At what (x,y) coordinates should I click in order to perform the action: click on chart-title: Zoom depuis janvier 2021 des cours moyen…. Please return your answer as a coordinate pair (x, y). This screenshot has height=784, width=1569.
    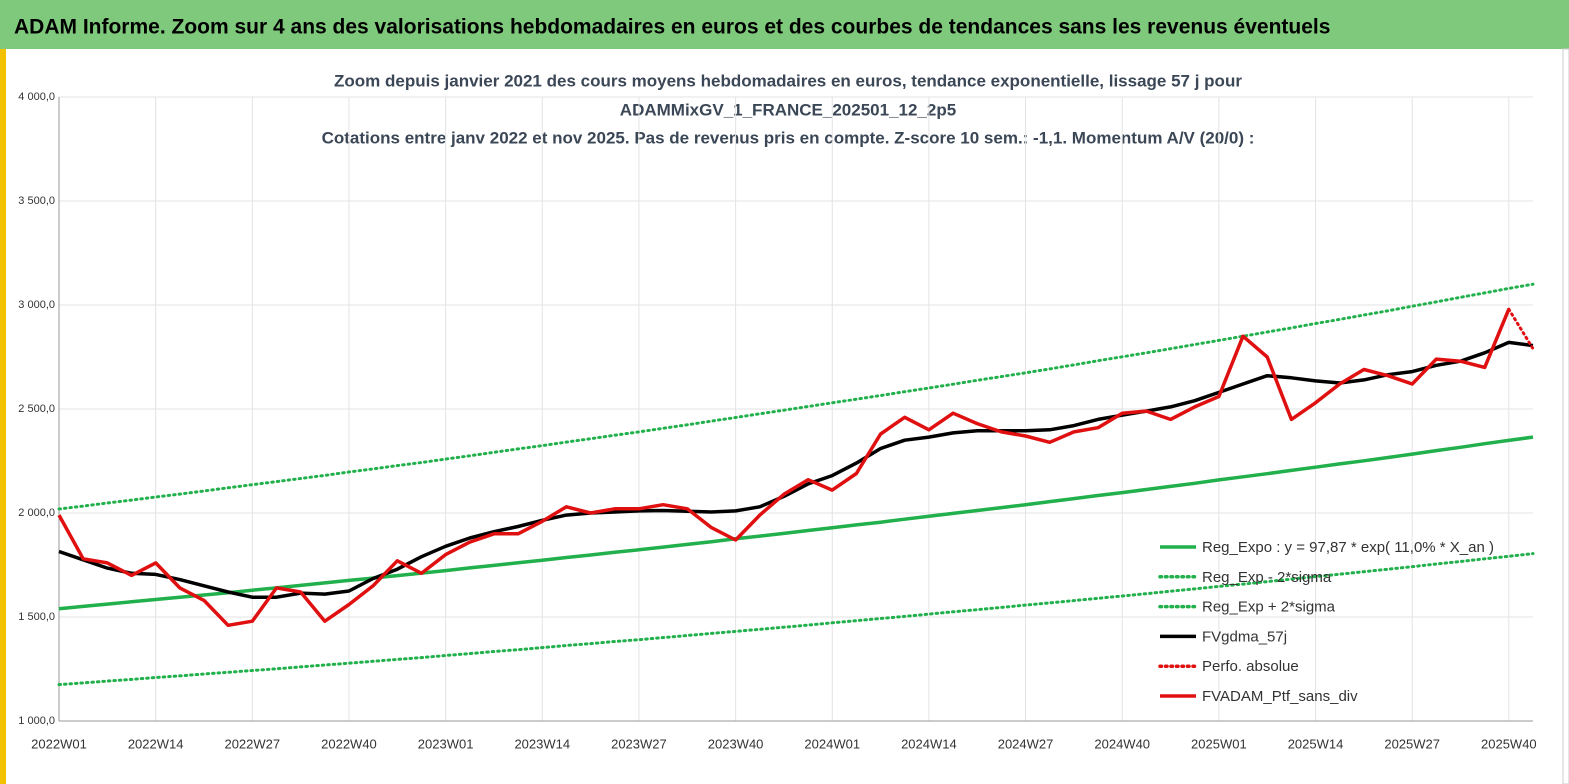
    Looking at the image, I should click on (788, 80).